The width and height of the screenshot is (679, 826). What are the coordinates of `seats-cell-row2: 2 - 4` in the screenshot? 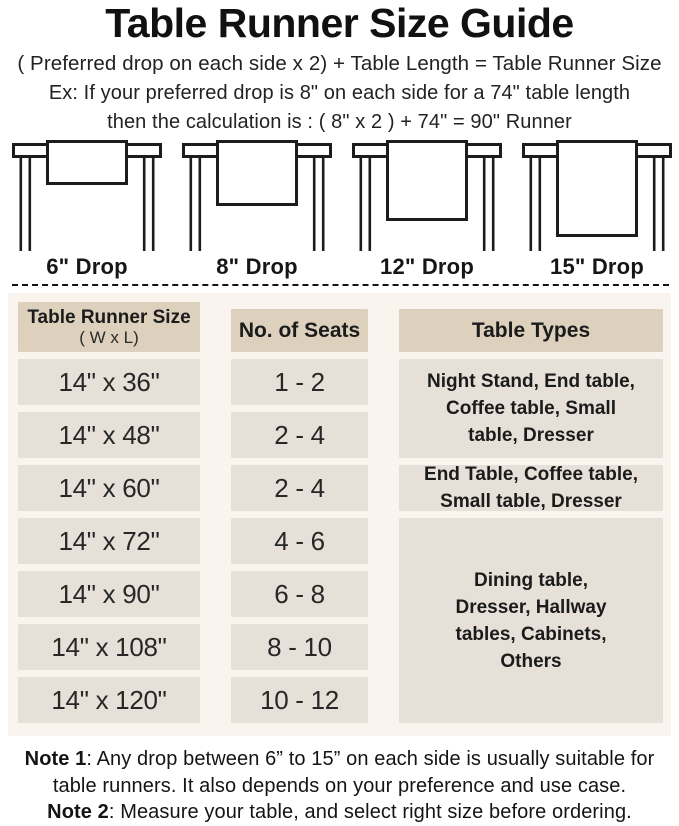 It's located at (299, 435).